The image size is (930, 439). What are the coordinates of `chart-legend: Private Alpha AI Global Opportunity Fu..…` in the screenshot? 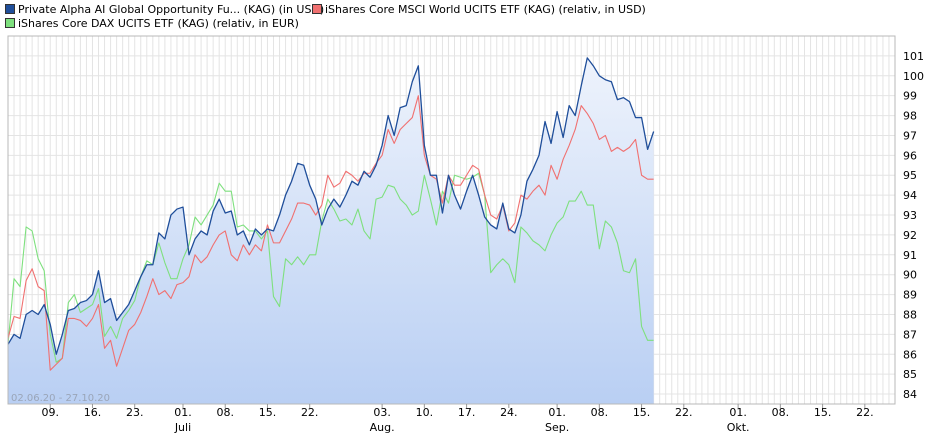 It's located at (465, 18).